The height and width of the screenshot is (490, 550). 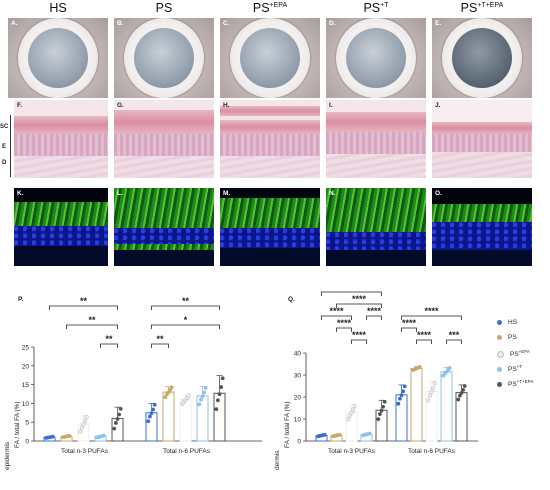 I want to click on x-group-label: Total n-3 PUFAs, so click(x=352, y=451).